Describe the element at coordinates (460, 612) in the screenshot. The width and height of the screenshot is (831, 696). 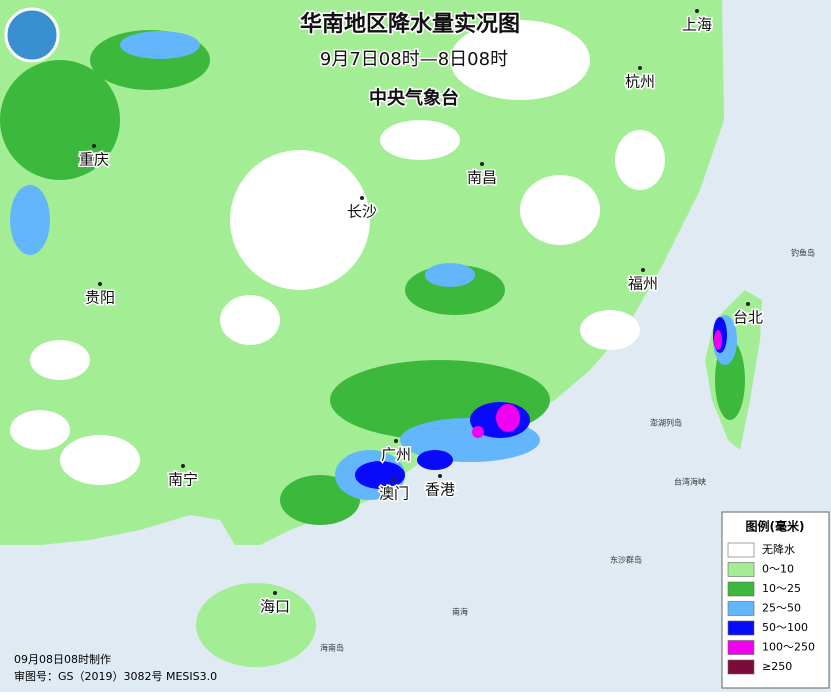
I see `place-label: 南海` at that location.